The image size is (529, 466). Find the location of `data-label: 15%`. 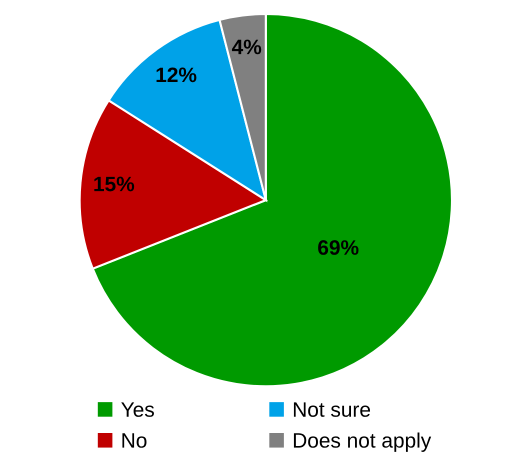

data-label: 15% is located at coordinates (114, 184).